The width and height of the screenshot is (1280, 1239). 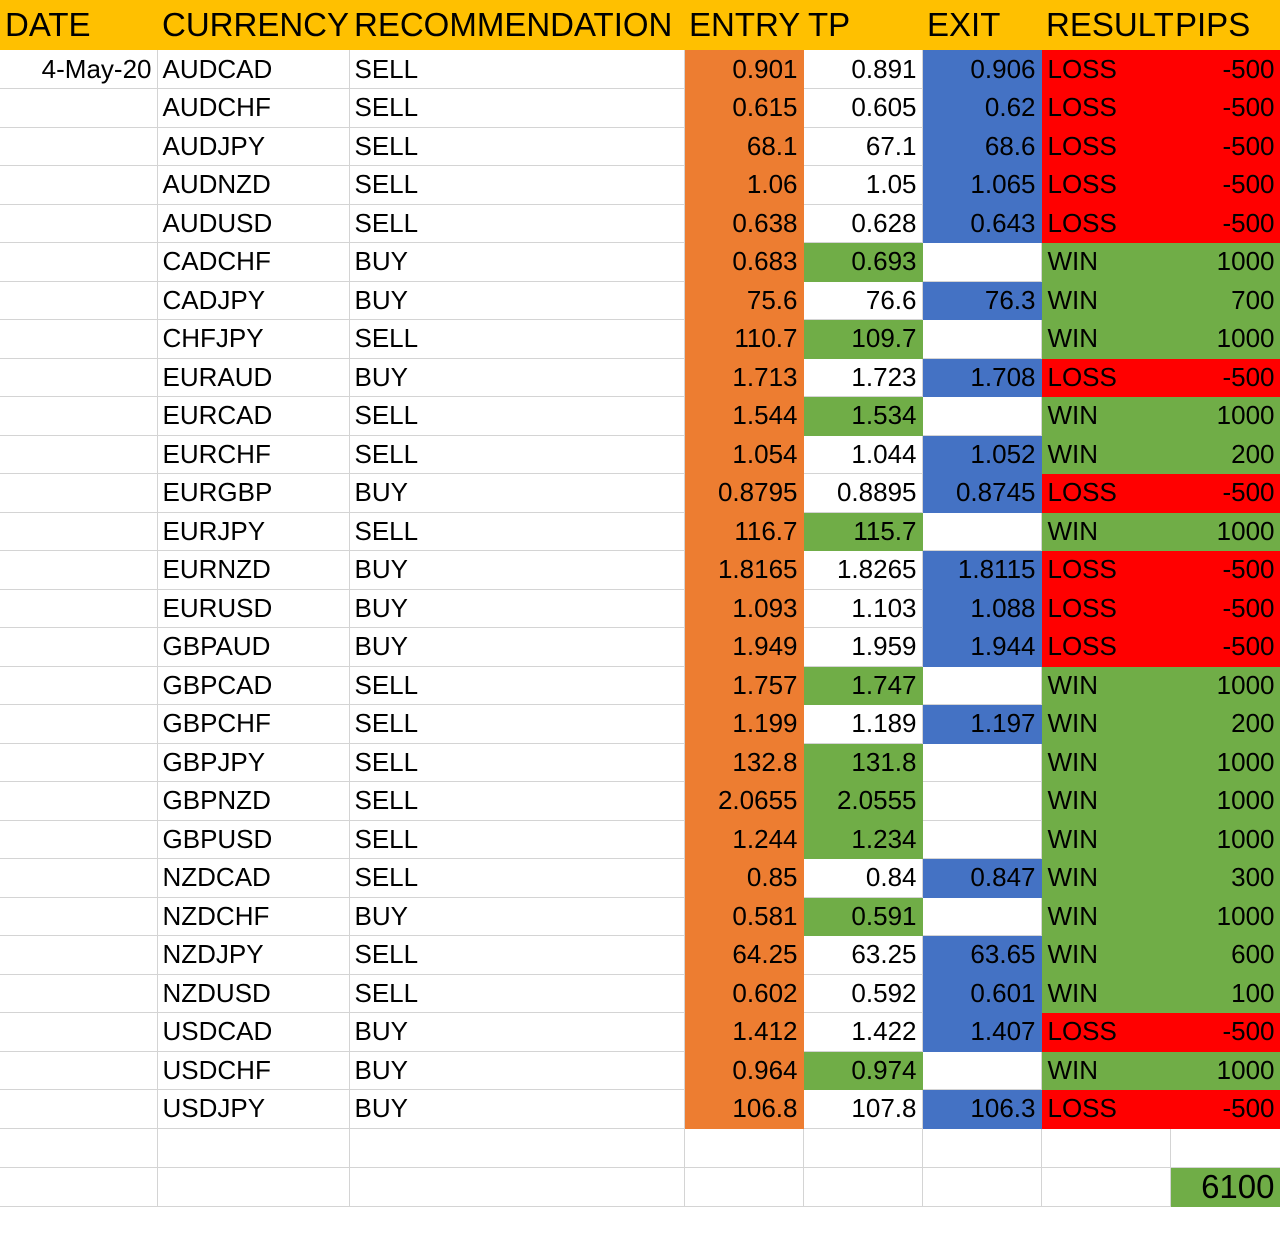 What do you see at coordinates (863, 839) in the screenshot?
I see `tp-cell: 1.234` at bounding box center [863, 839].